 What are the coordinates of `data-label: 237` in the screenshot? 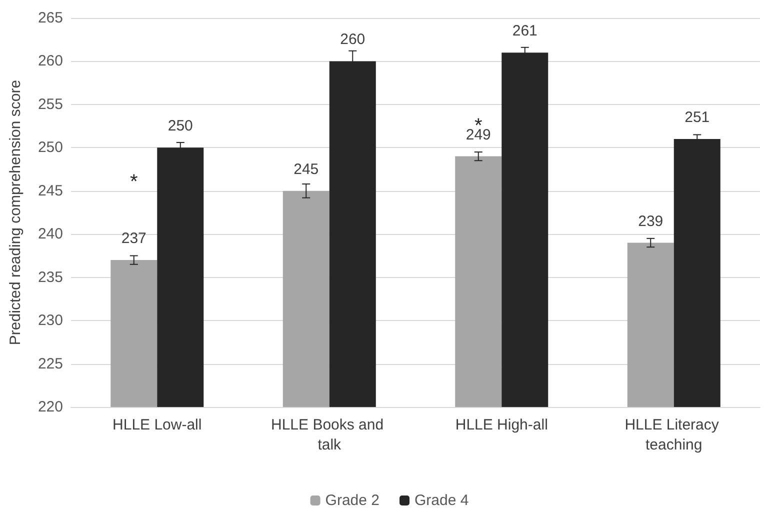 It's located at (133, 239).